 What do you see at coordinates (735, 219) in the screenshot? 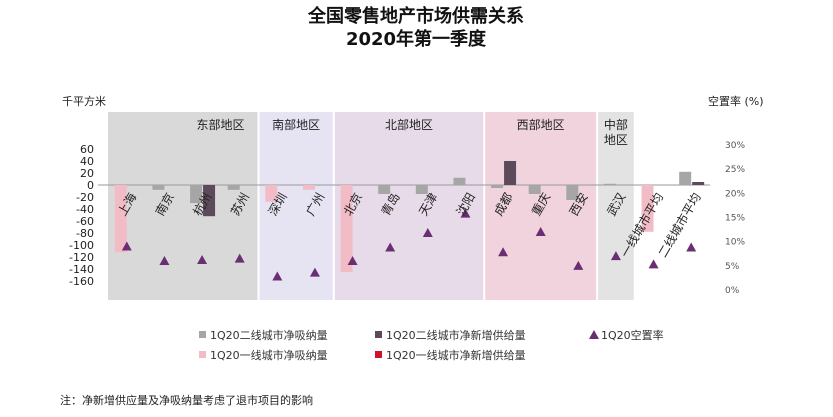
I see `right-tick-label: 15%` at bounding box center [735, 219].